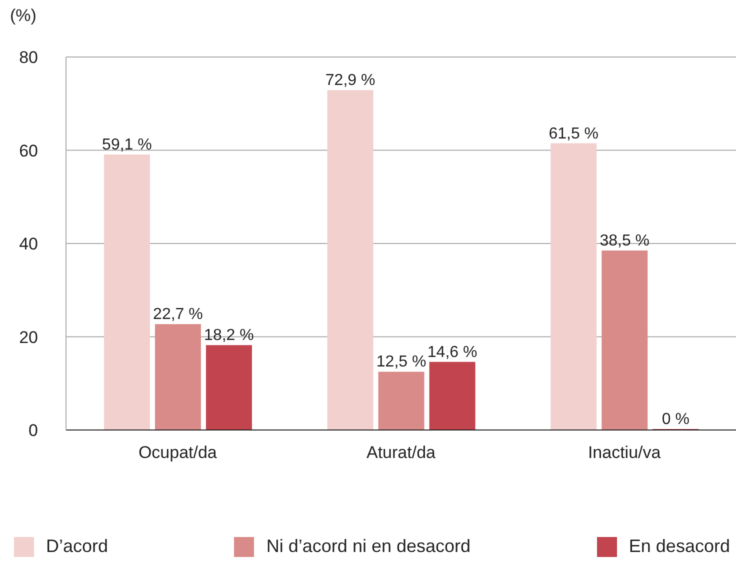 The width and height of the screenshot is (736, 563). What do you see at coordinates (178, 452) in the screenshot?
I see `x-tick-label: Ocupat/da` at bounding box center [178, 452].